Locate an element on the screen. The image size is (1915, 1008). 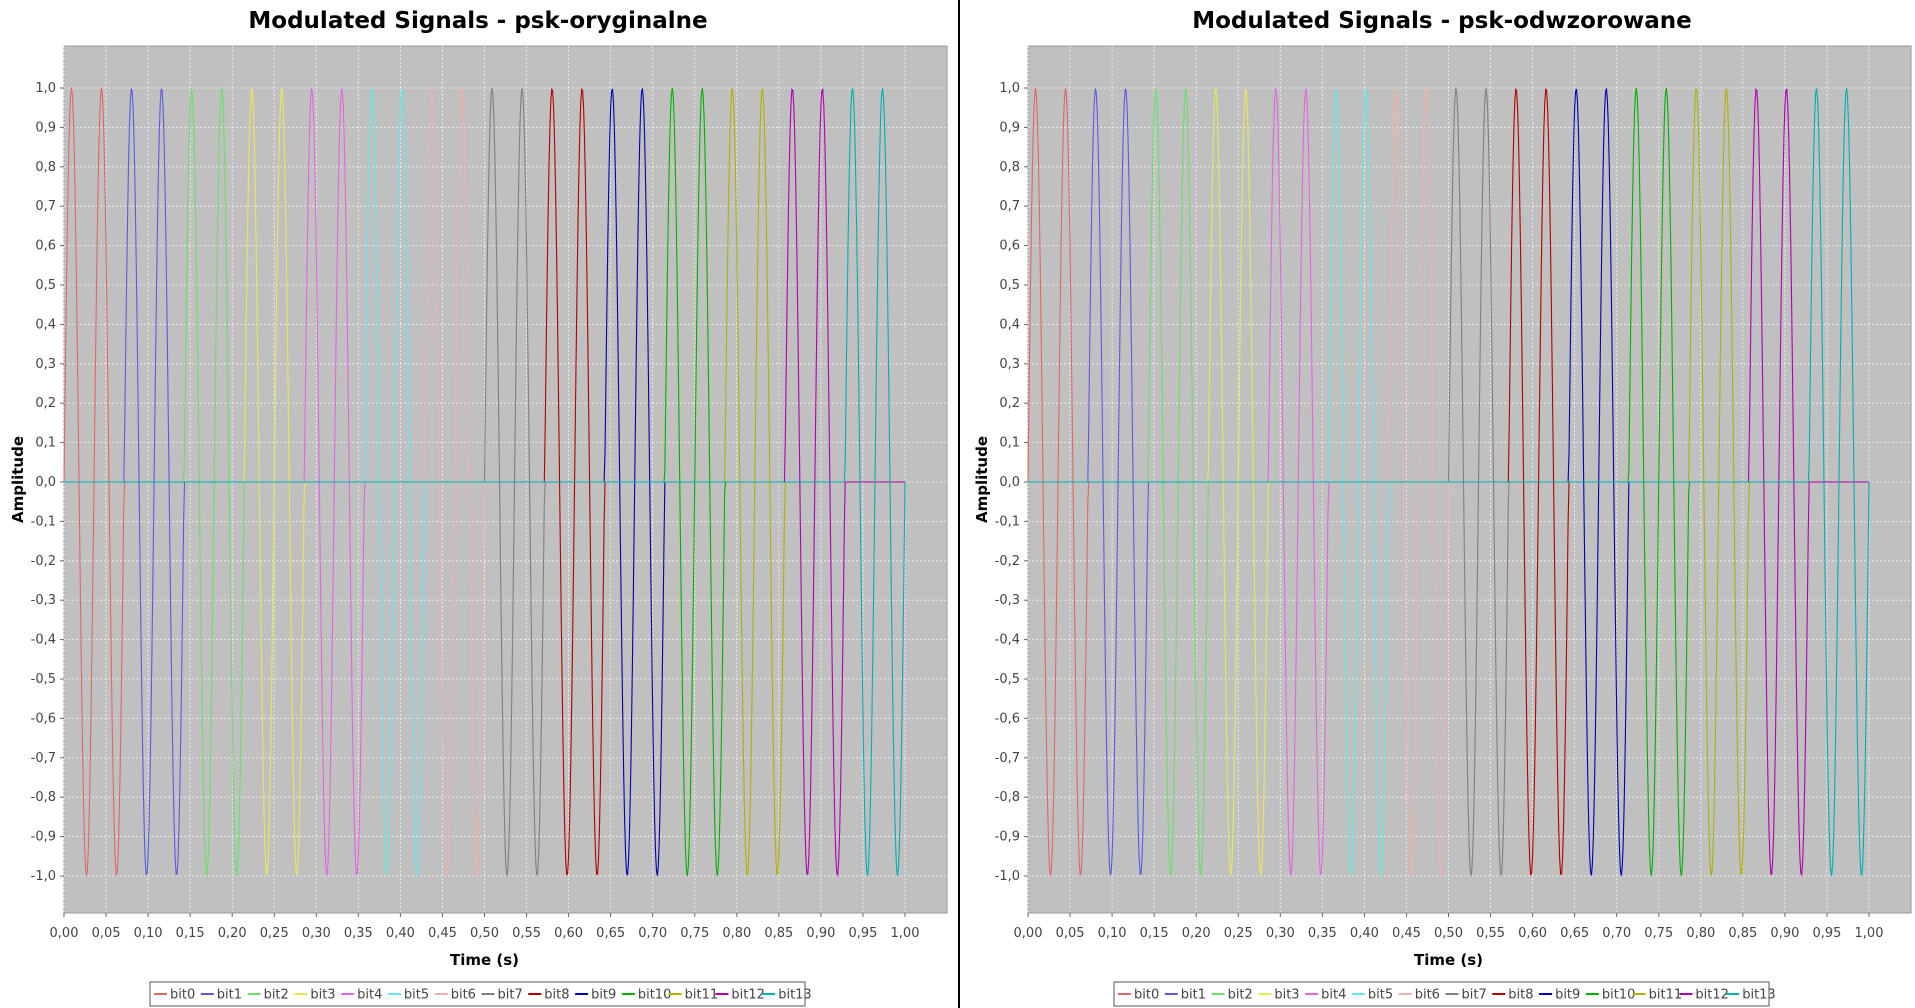
y-tick-label: -0,6 is located at coordinates (43, 718).